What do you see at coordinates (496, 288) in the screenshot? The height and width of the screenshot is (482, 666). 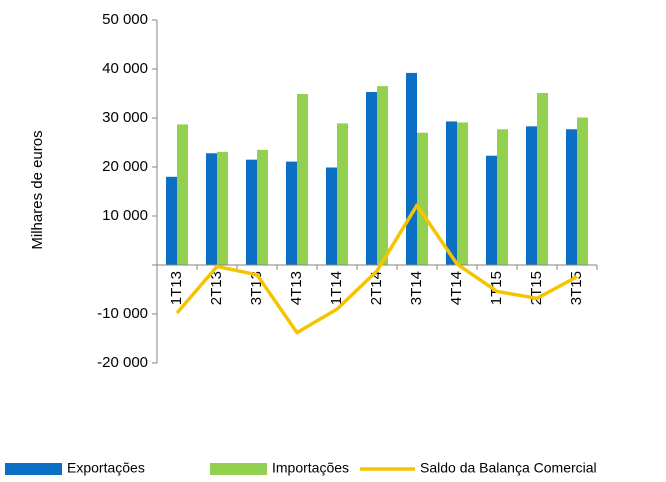 I see `x-tick-label: 1T15` at bounding box center [496, 288].